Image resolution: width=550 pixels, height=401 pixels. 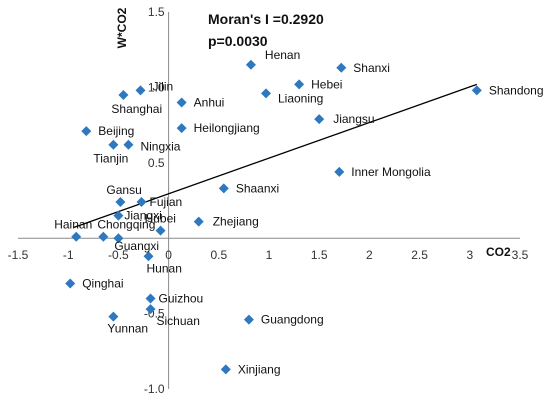 What do you see at coordinates (164, 268) in the screenshot?
I see `point-label-hunan: Hunan` at bounding box center [164, 268].